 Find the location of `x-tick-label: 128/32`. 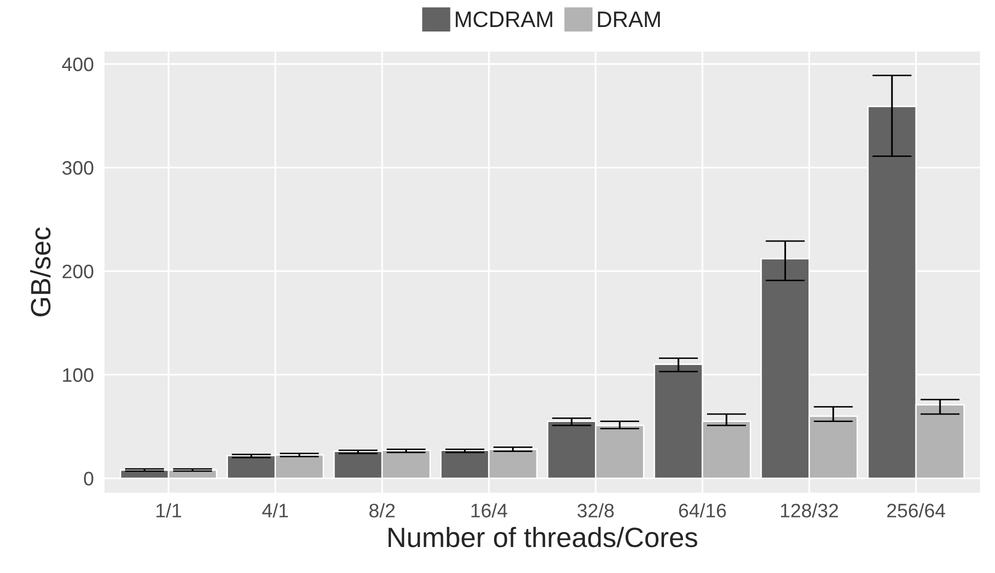

x-tick-label: 128/32 is located at coordinates (809, 510).